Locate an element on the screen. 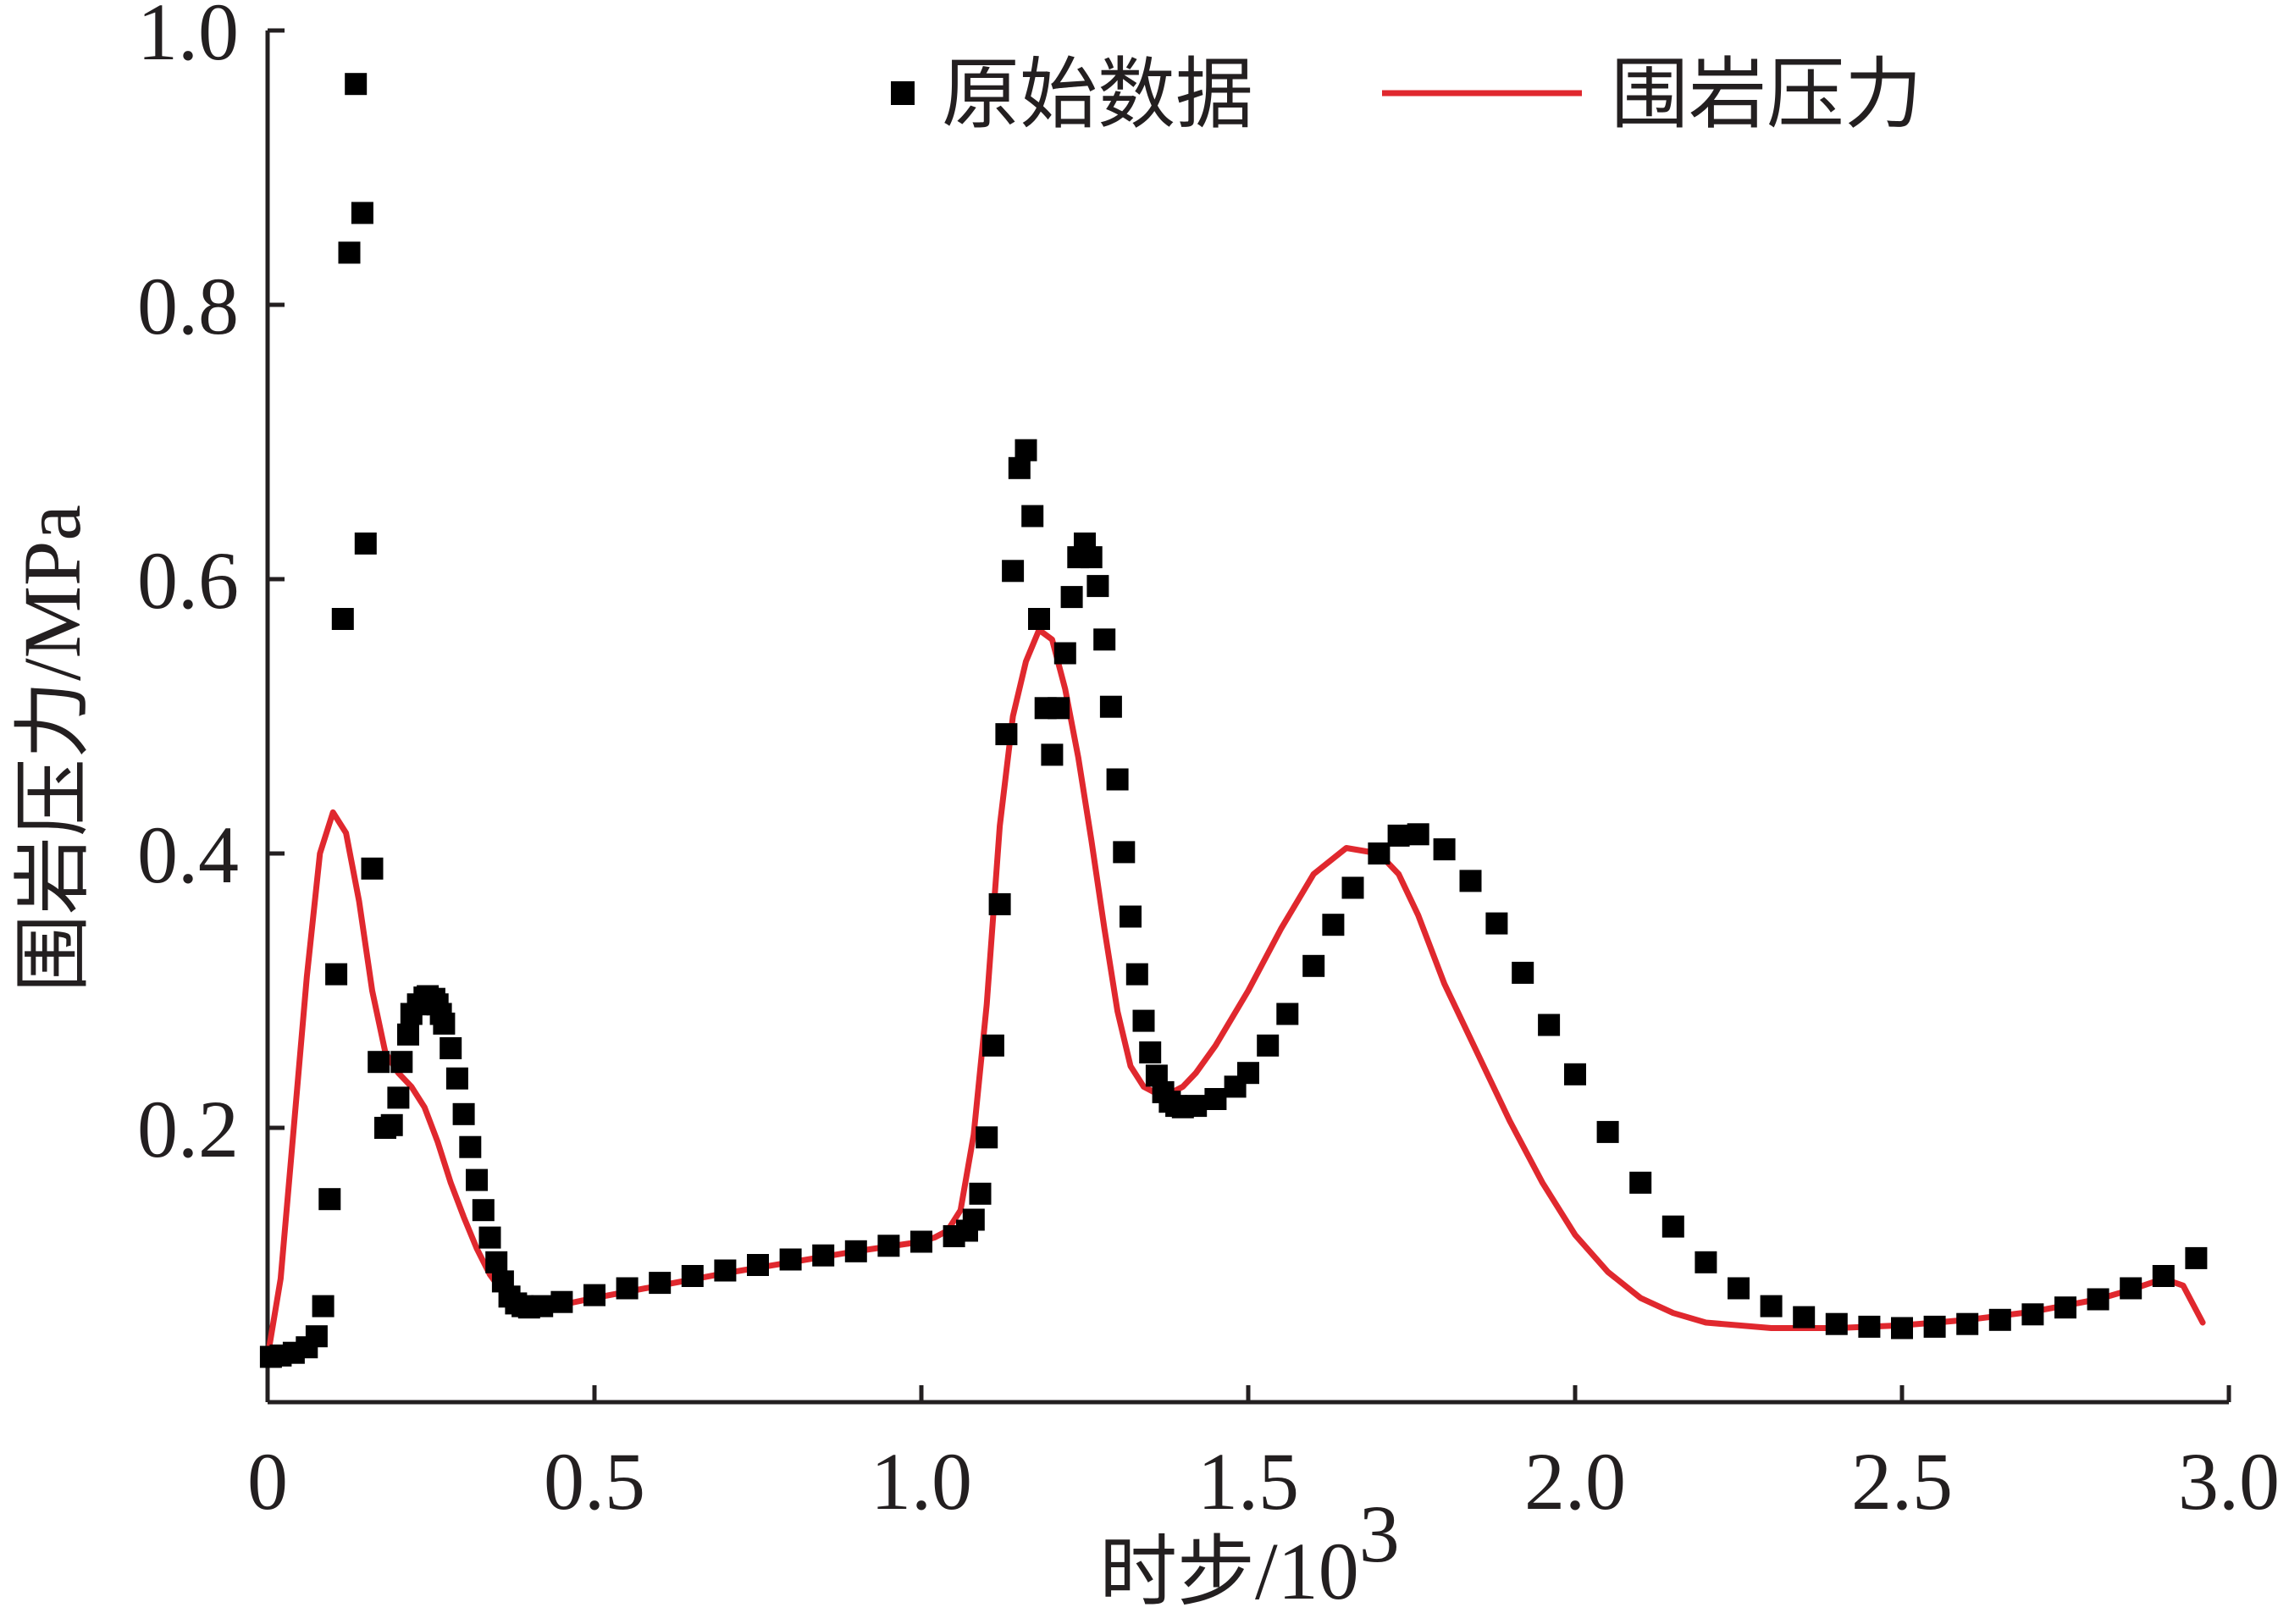 The image size is (2289, 1624). legend-label-raw-data: 原始数据 is located at coordinates (1097, 94).